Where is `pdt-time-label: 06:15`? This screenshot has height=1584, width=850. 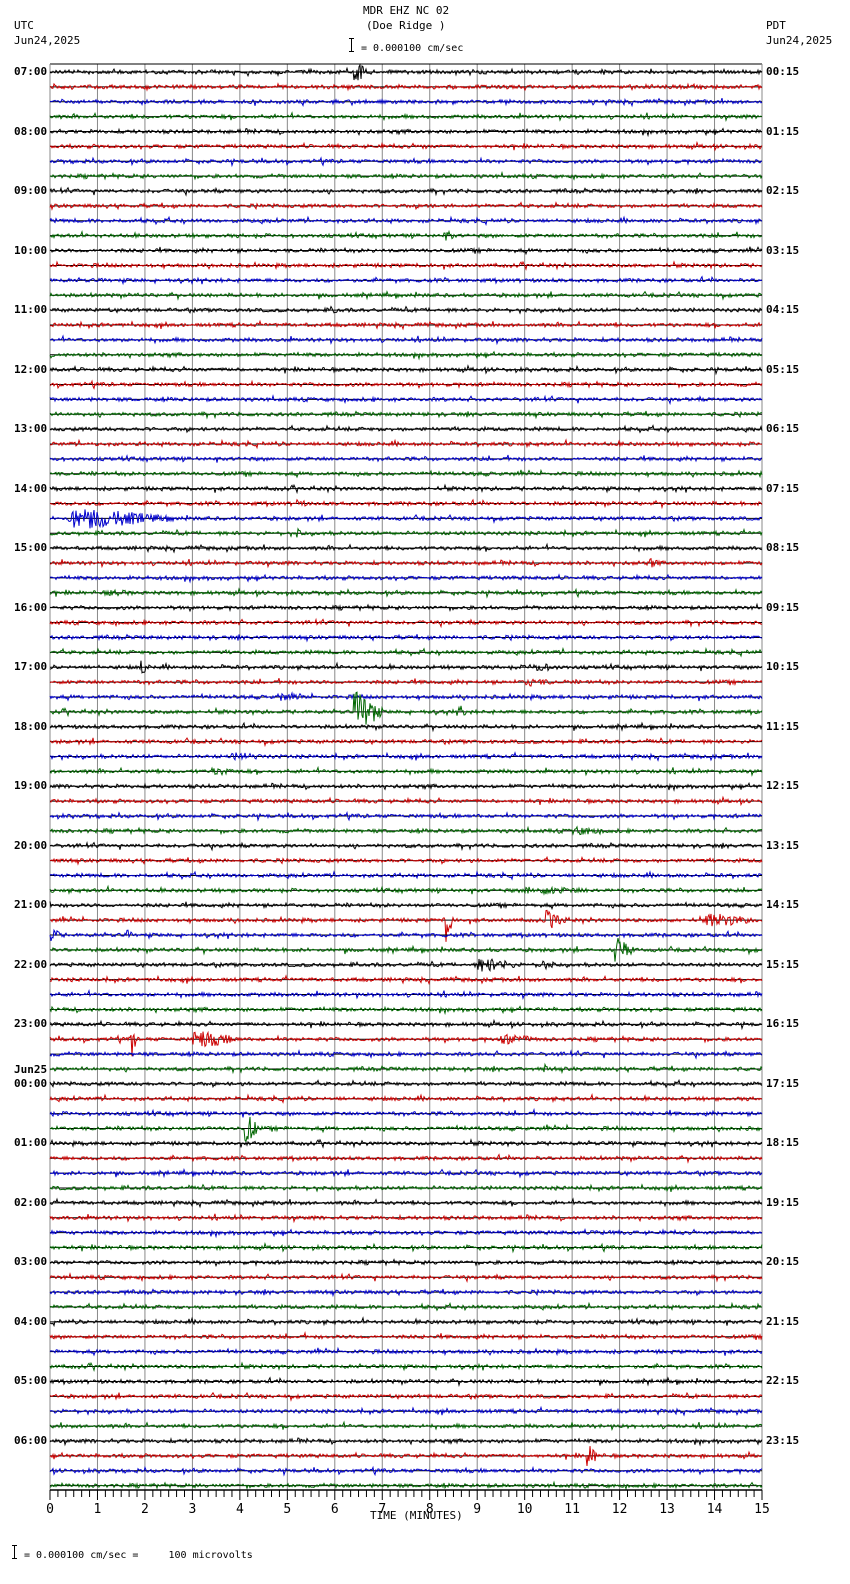
pdt-time-label: 06:15 is located at coordinates (783, 429).